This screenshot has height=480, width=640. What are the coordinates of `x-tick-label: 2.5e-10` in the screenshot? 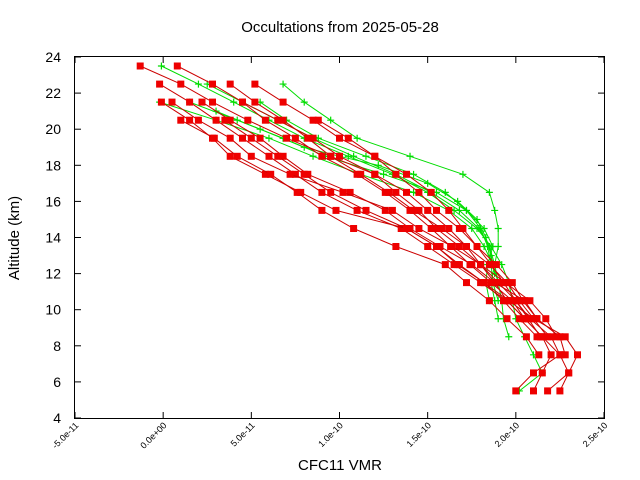 It's located at (595, 434).